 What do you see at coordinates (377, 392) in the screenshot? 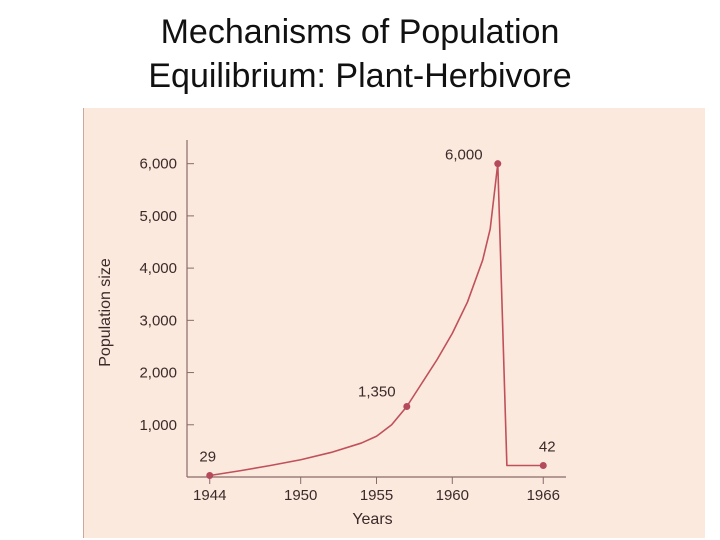
I see `data-point-label: 1,350` at bounding box center [377, 392].